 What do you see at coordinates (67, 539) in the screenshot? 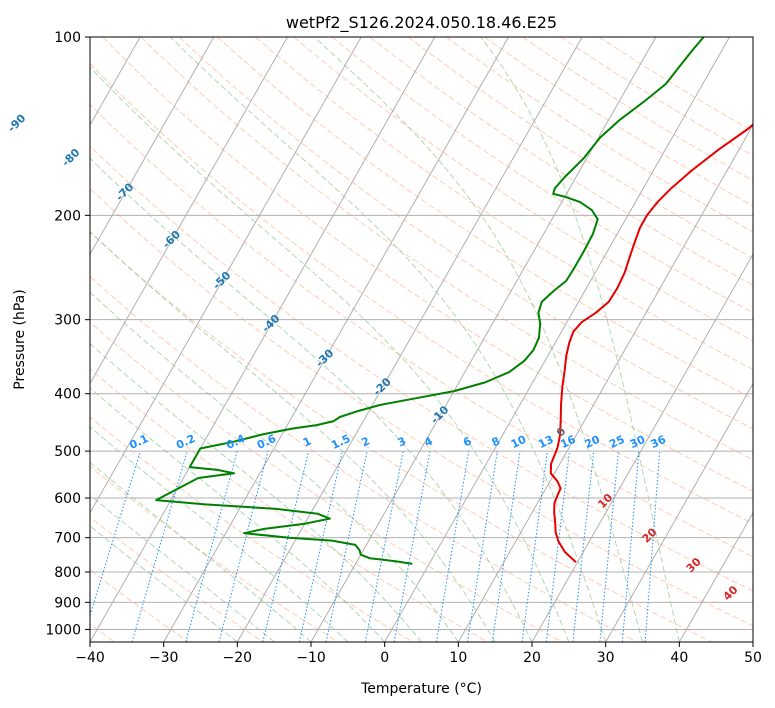
I see `y-tick-label: 700` at bounding box center [67, 539].